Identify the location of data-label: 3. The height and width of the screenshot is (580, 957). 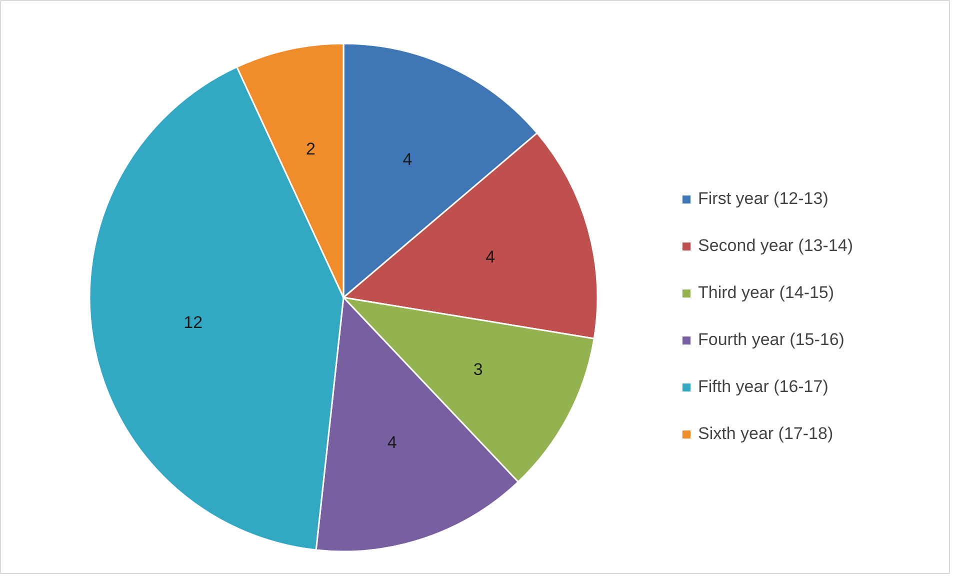
(478, 369).